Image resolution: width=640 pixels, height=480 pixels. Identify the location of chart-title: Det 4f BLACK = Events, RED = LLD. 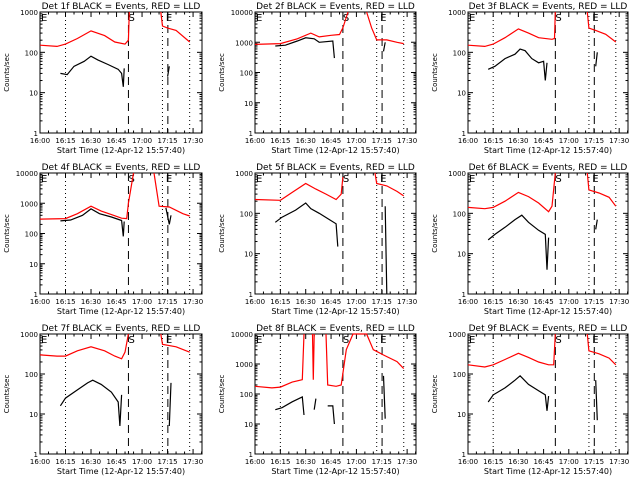
(121, 168).